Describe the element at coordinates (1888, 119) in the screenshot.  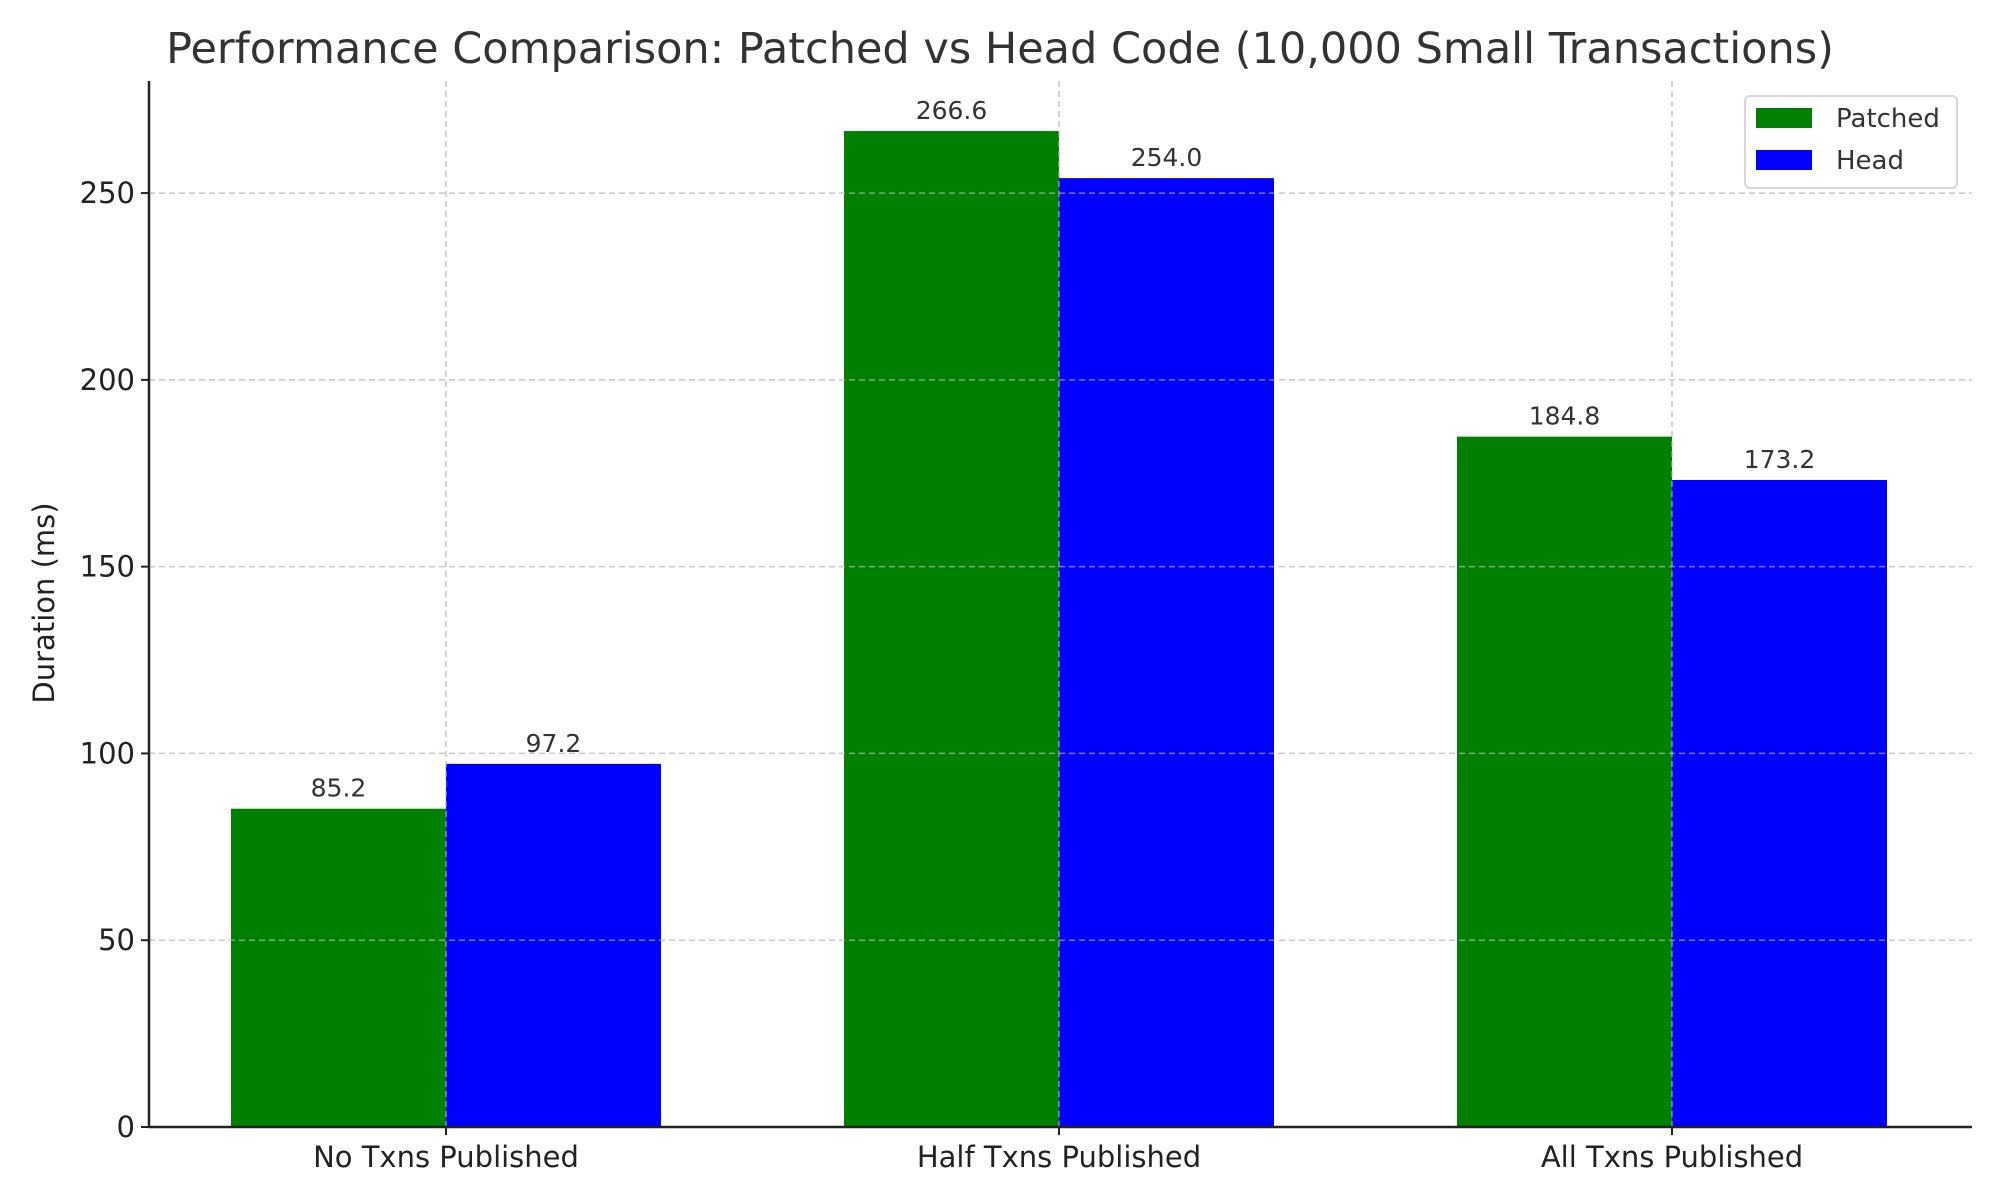
I see `legend-label-patched: Patched` at that location.